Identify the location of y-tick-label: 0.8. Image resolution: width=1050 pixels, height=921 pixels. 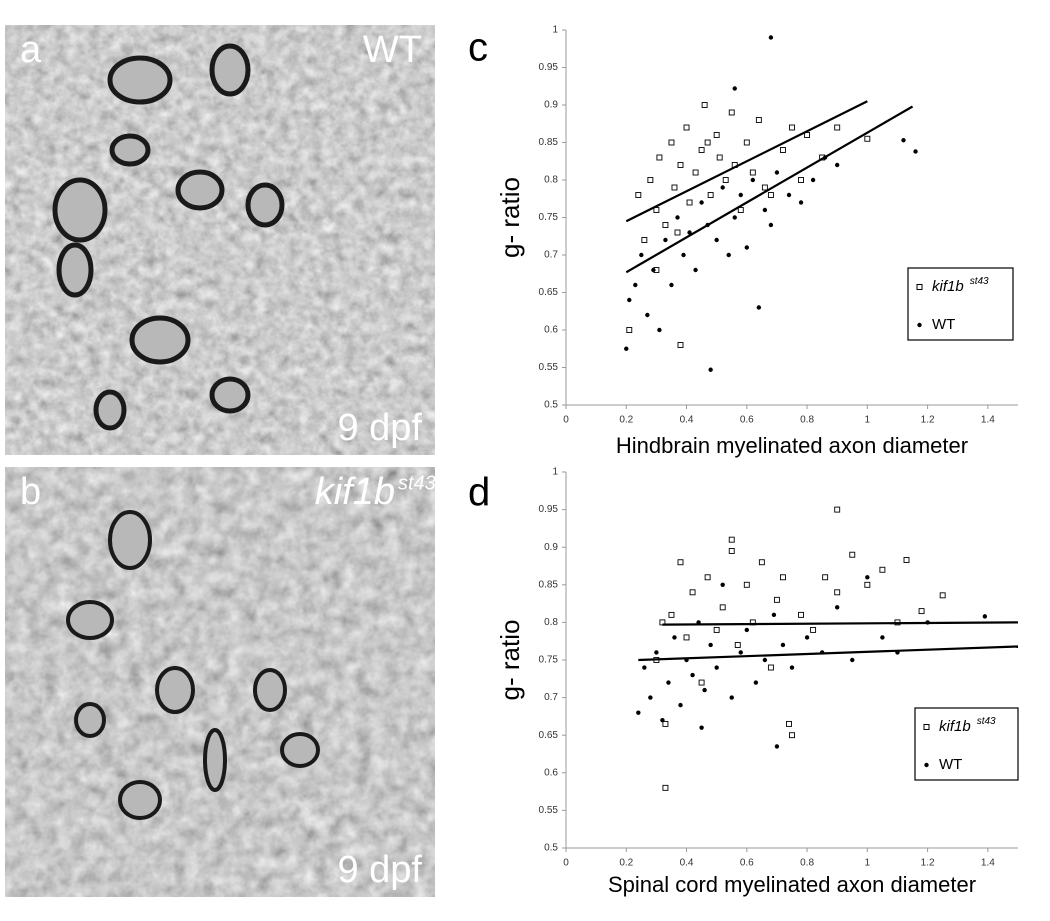
(551, 180).